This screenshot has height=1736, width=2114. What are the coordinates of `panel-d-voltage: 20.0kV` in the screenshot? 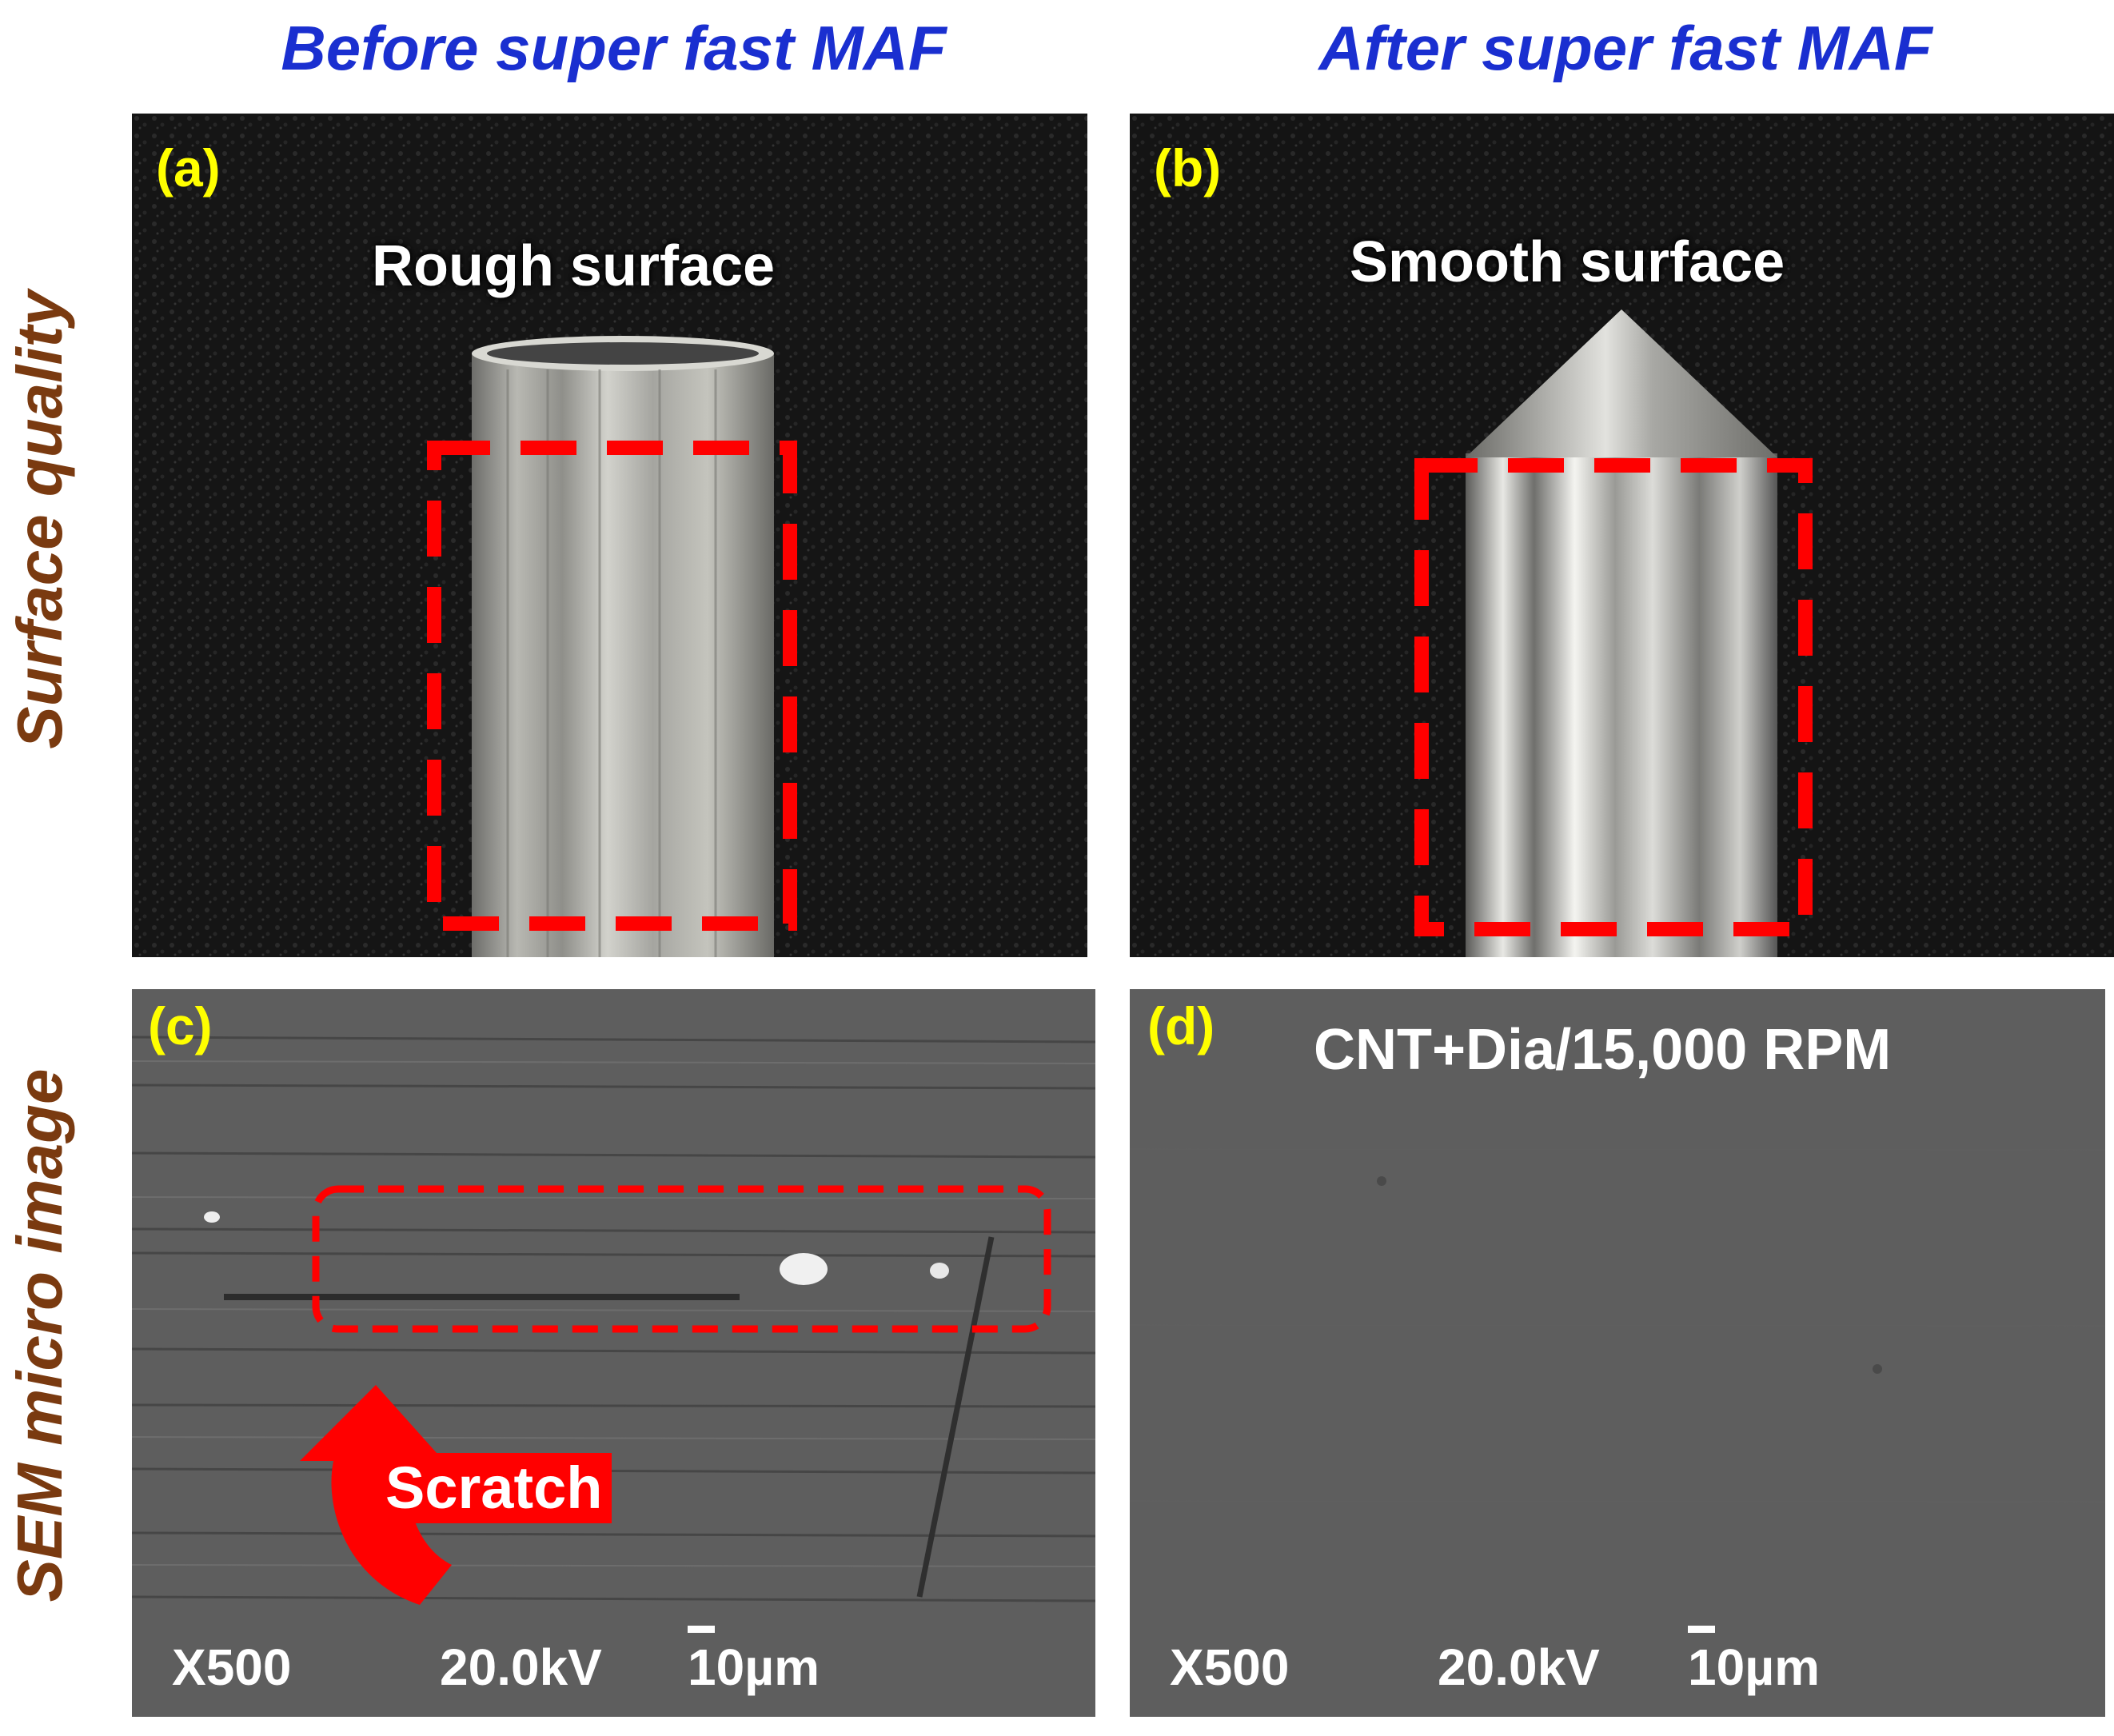 It's located at (1519, 1667).